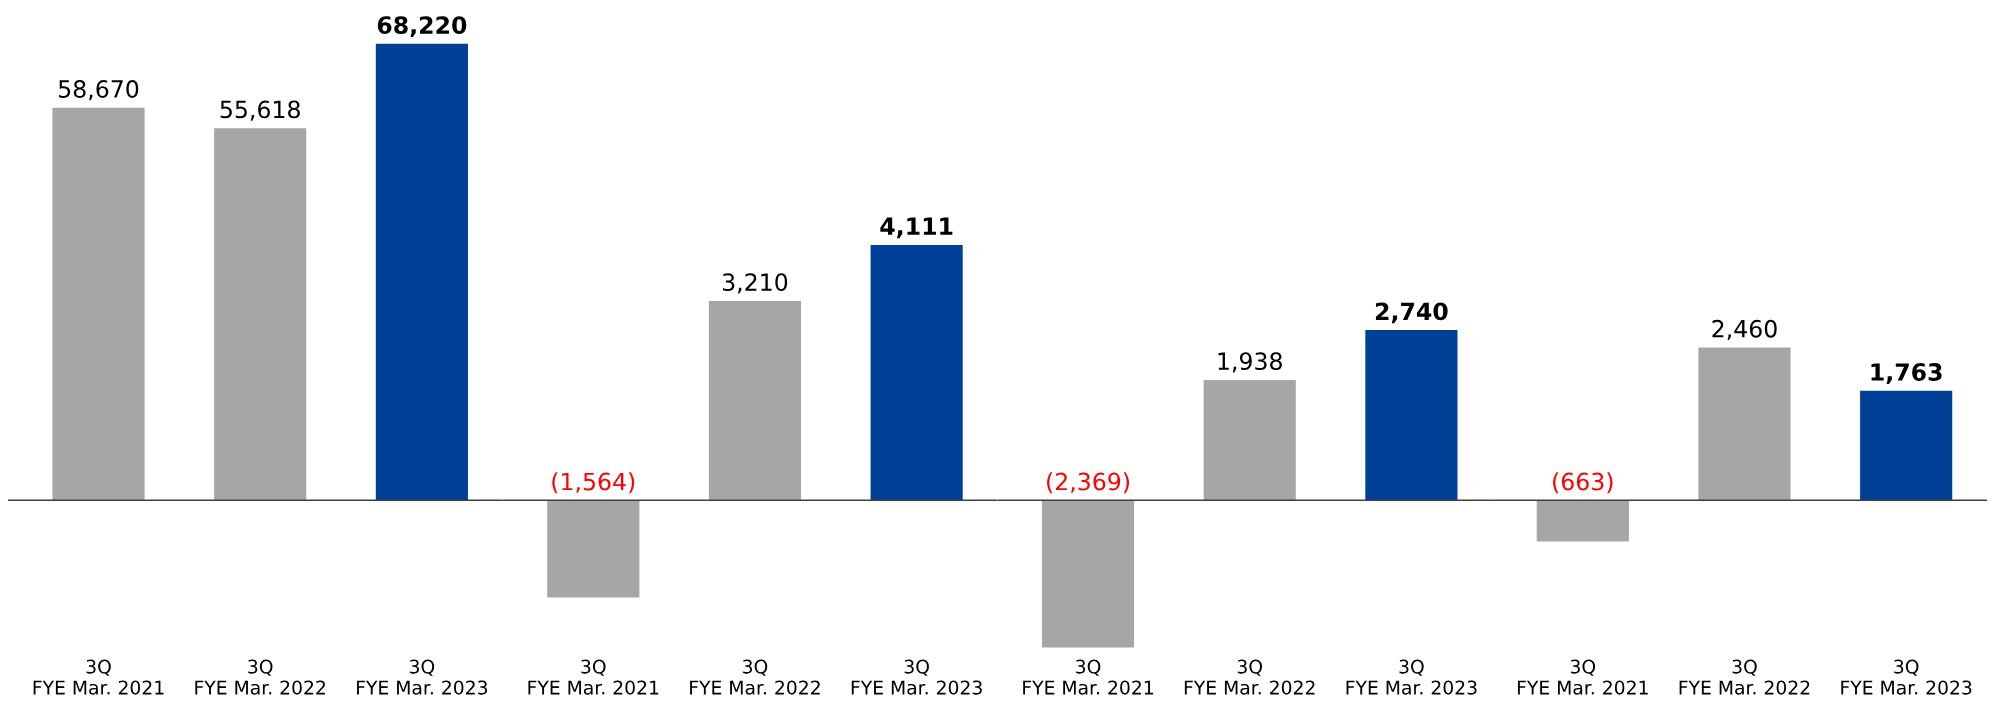 This screenshot has height=702, width=1989. I want to click on data-label: 1,938, so click(1250, 362).